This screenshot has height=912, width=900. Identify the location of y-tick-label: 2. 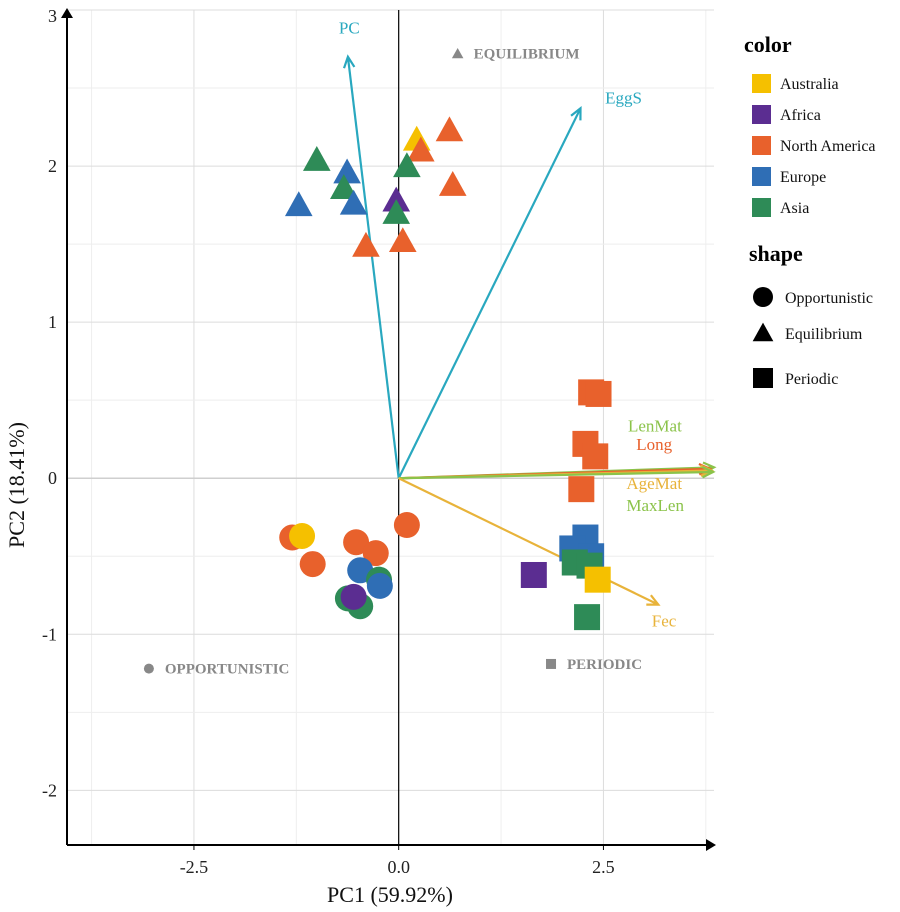
(52, 166).